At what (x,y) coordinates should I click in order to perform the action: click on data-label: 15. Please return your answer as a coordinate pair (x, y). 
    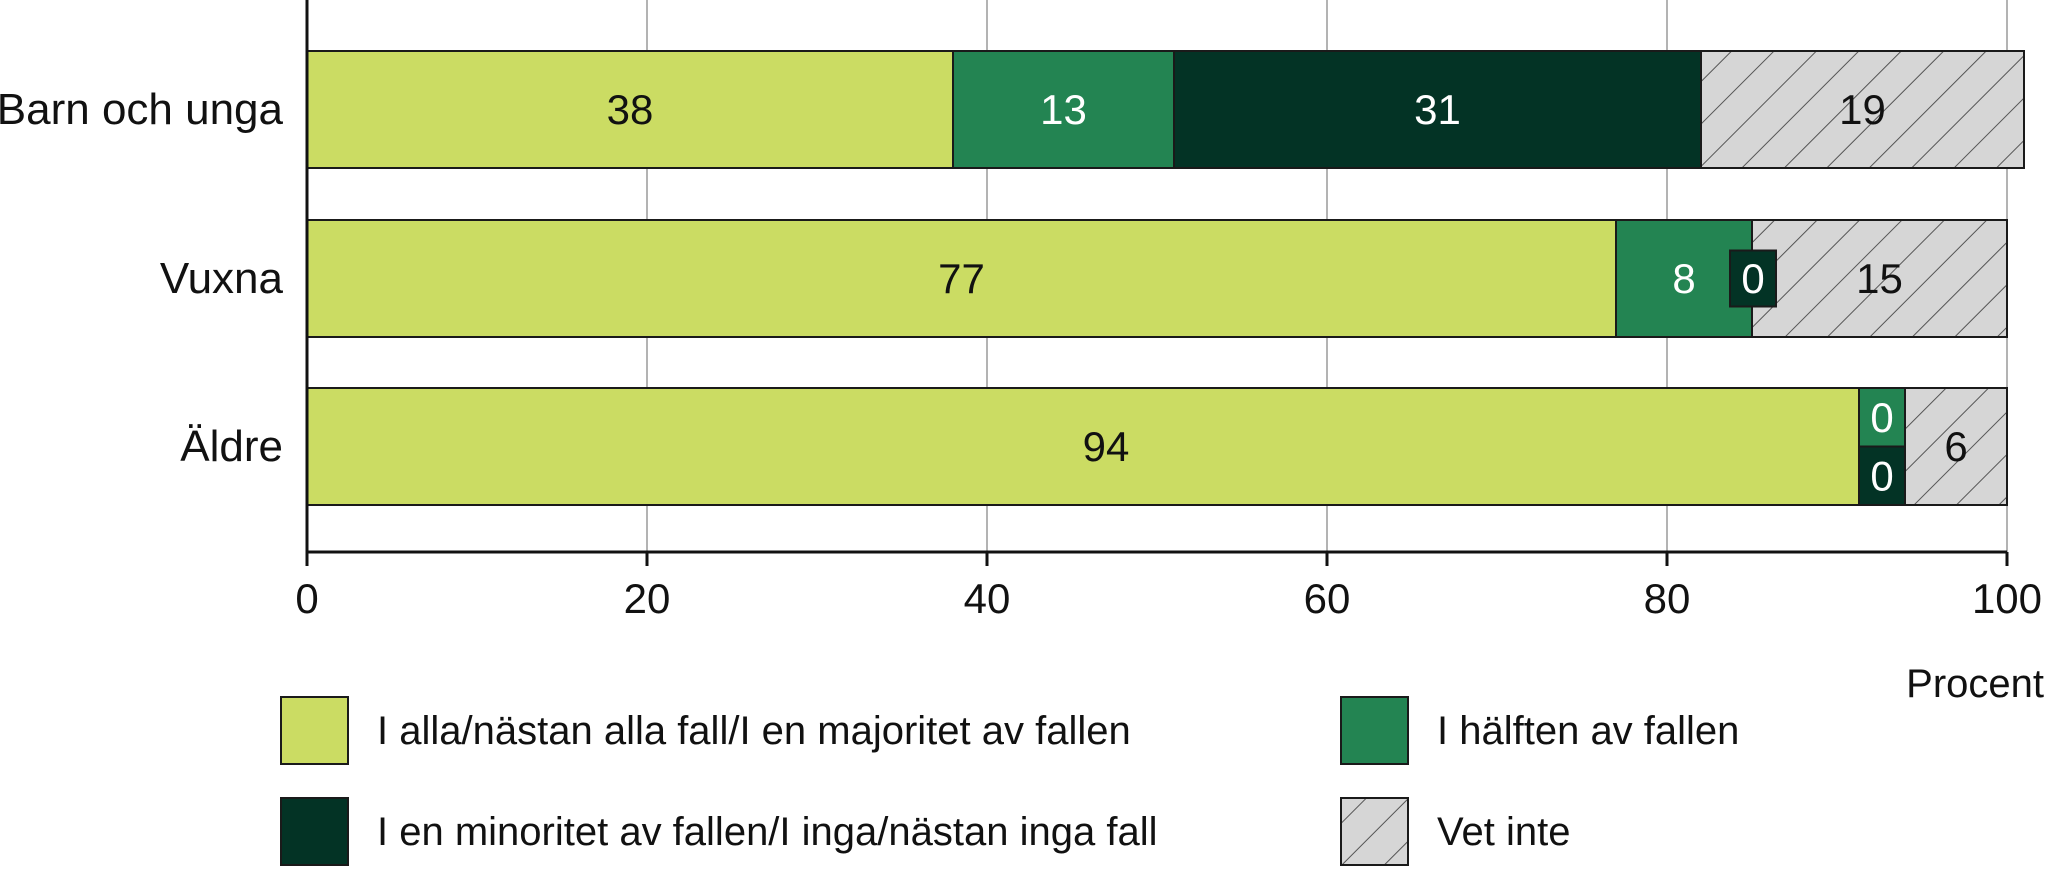
    Looking at the image, I should click on (1879, 278).